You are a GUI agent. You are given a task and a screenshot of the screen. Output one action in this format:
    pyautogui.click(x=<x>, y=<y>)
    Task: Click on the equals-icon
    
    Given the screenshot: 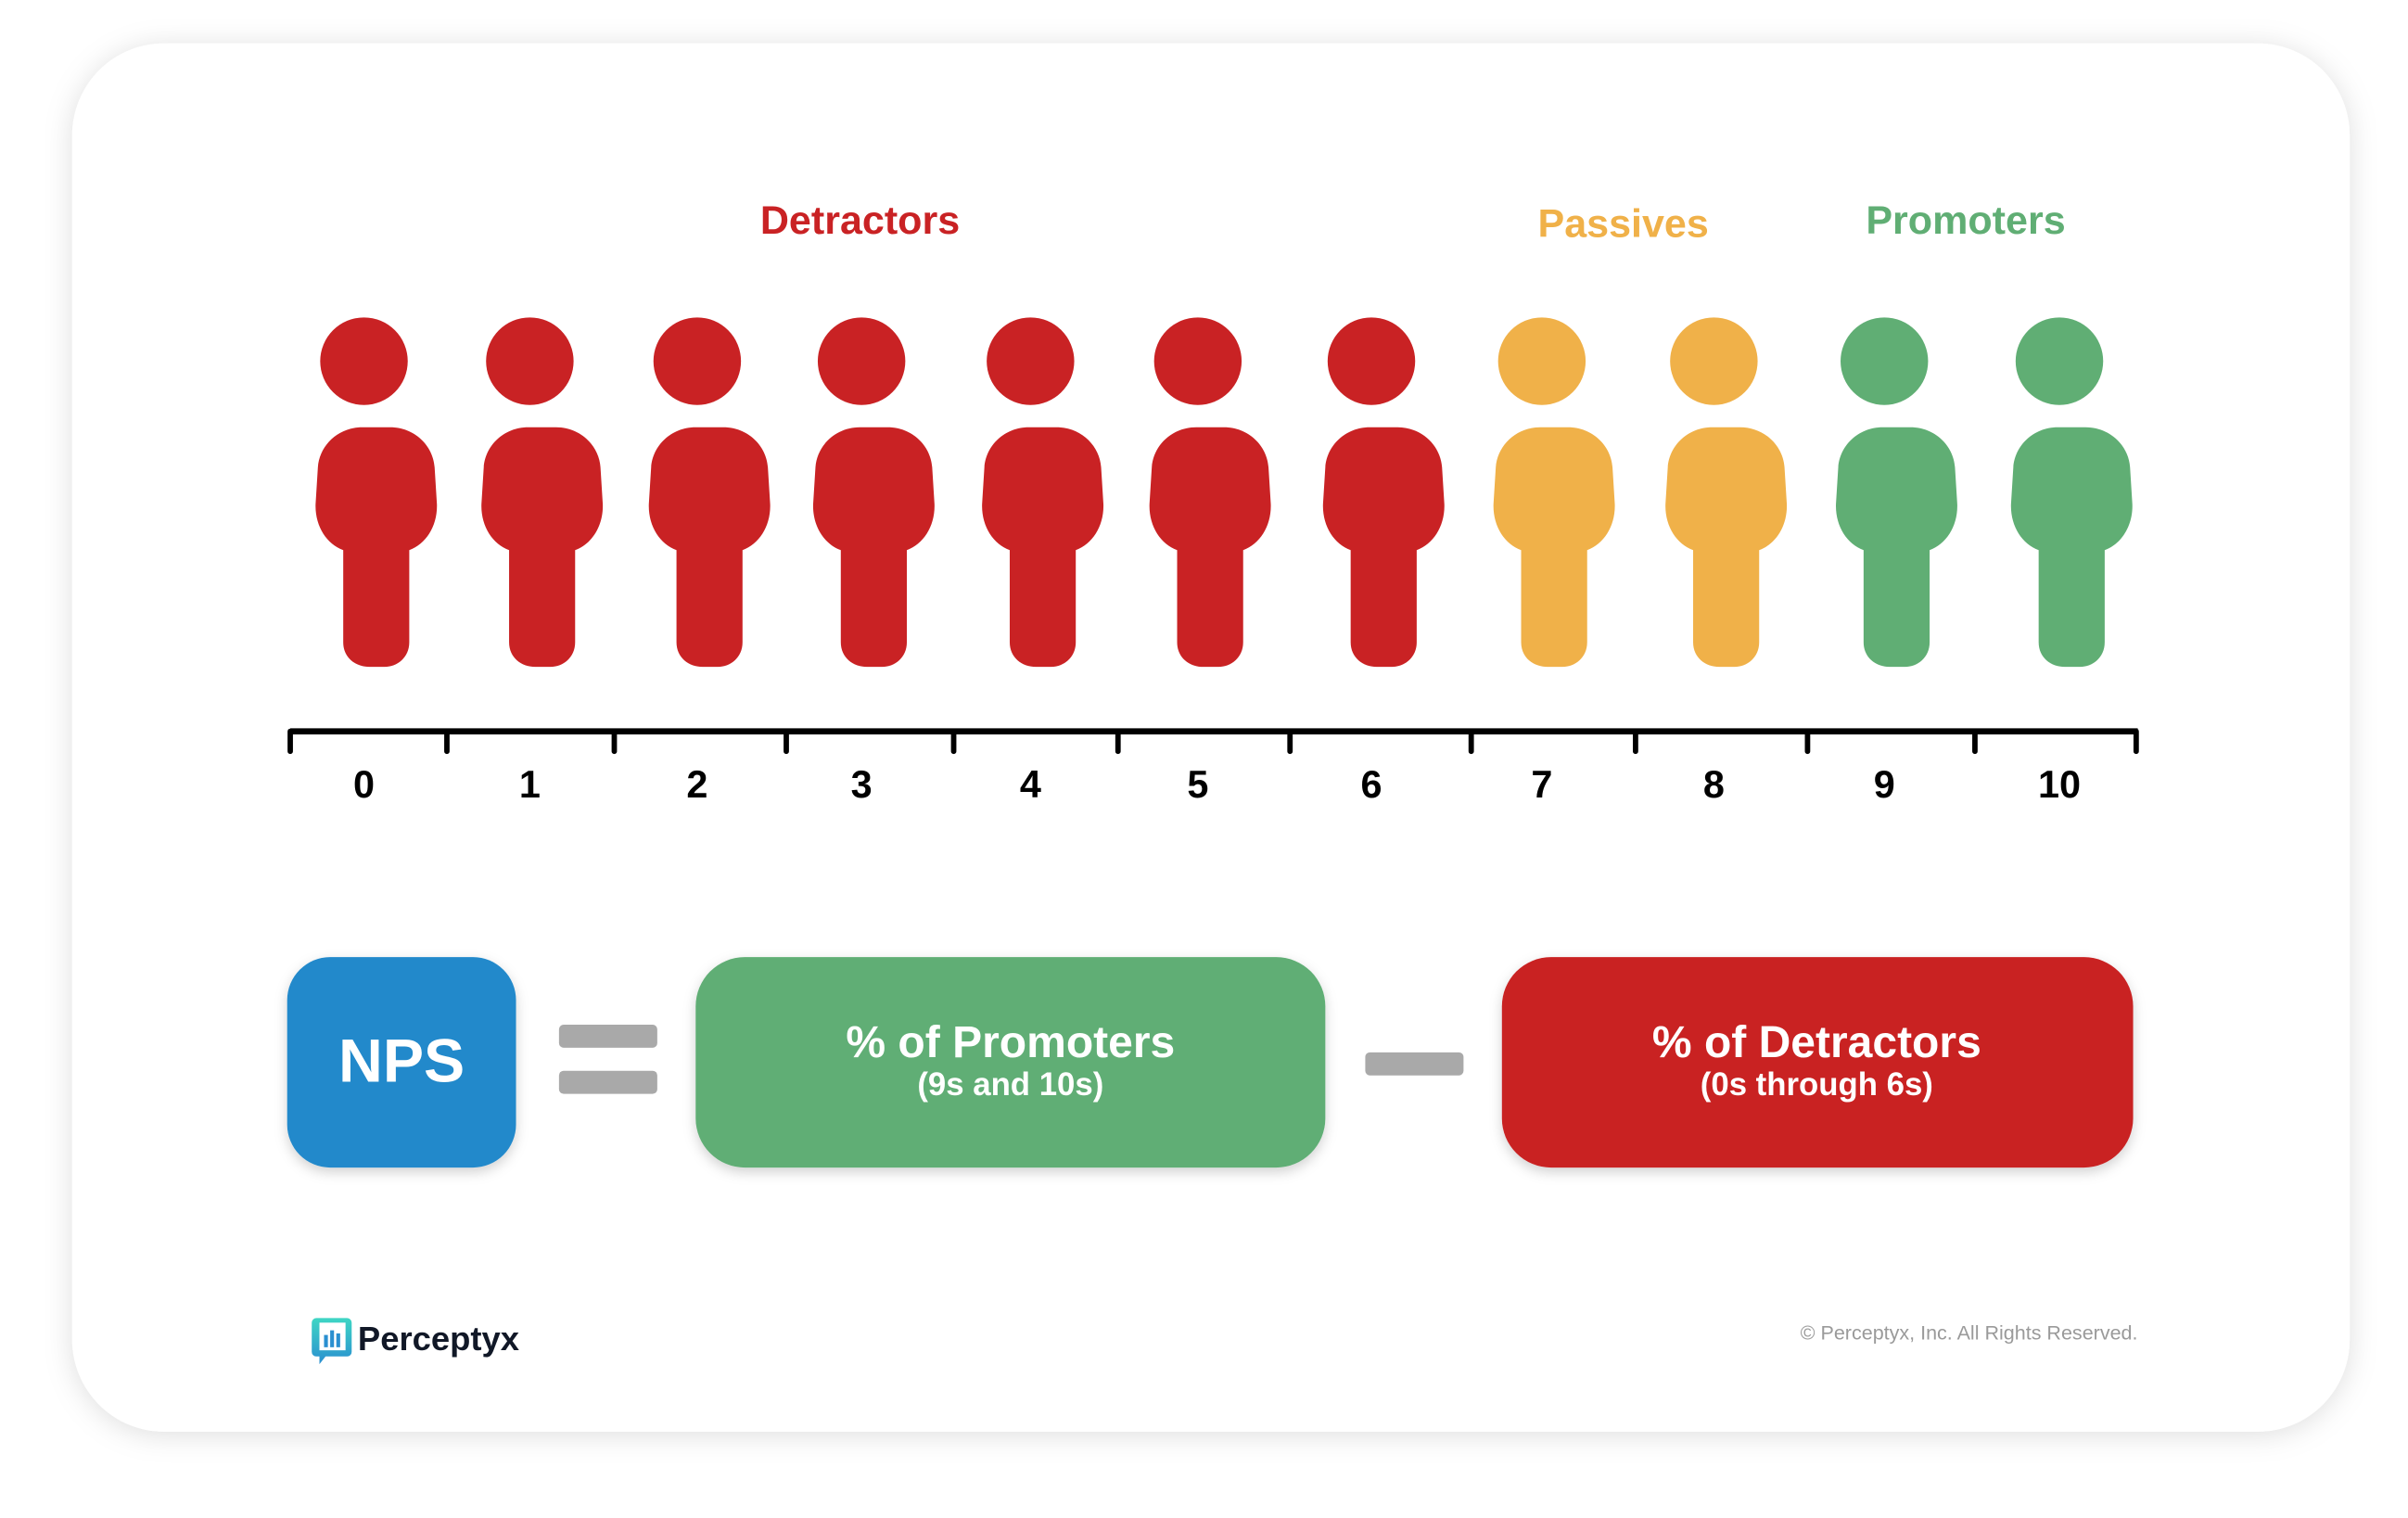 What is the action you would take?
    pyautogui.click(x=607, y=1059)
    